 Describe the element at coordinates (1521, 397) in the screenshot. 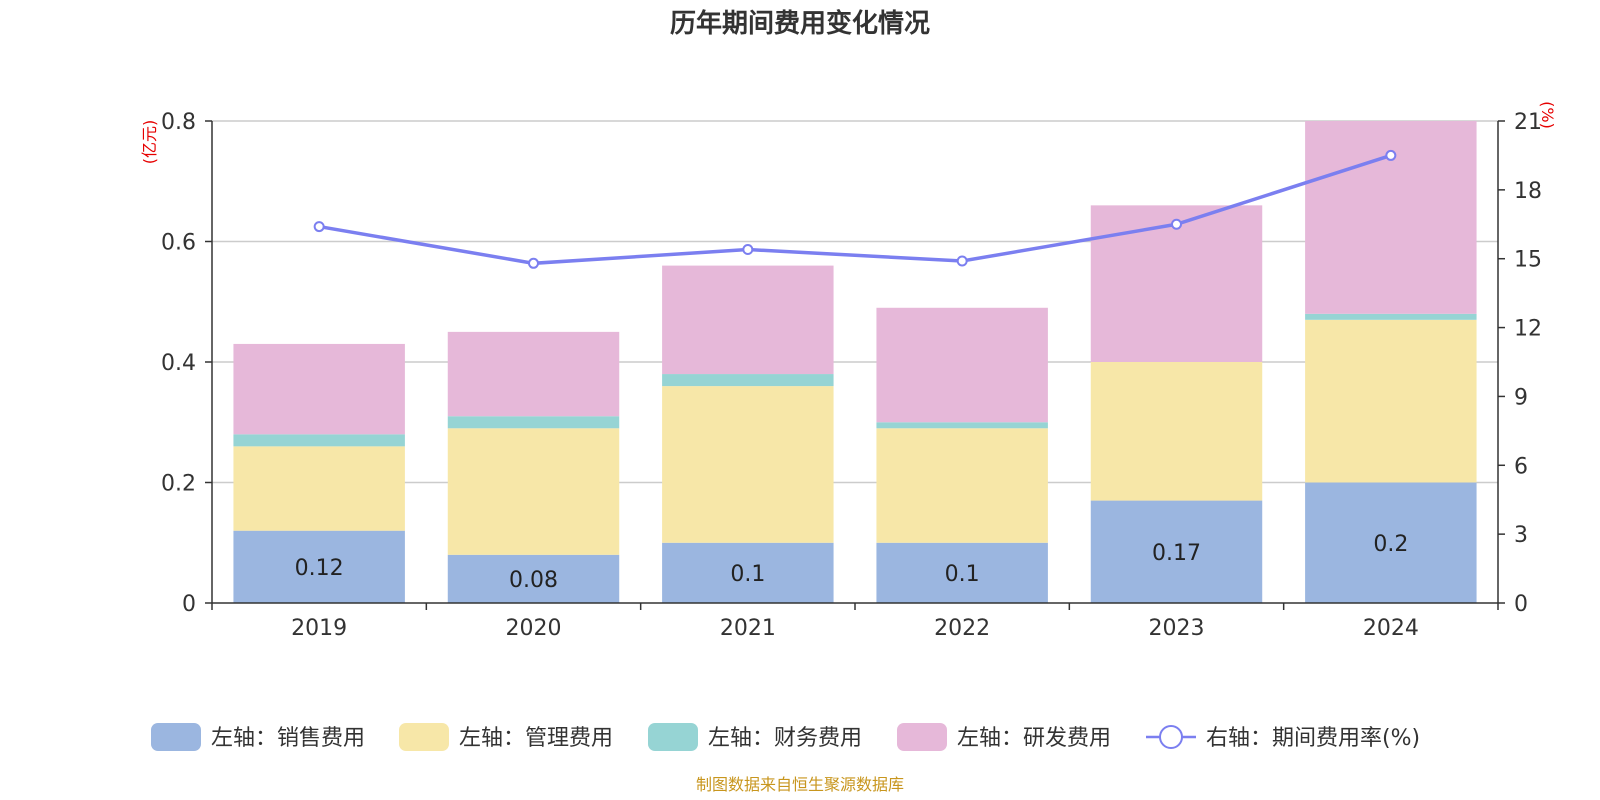

I see `right-axis-tick-label: 9` at that location.